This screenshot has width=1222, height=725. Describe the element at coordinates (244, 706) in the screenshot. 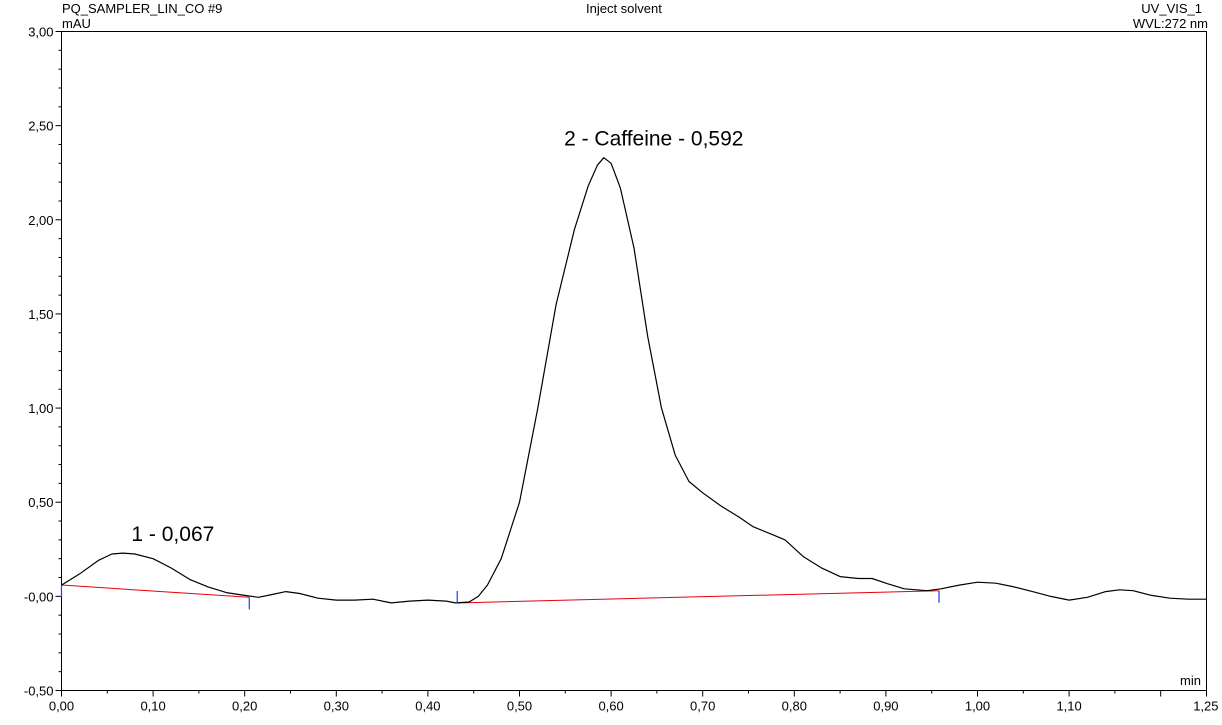

I see `x-tick-label: 0,20` at that location.